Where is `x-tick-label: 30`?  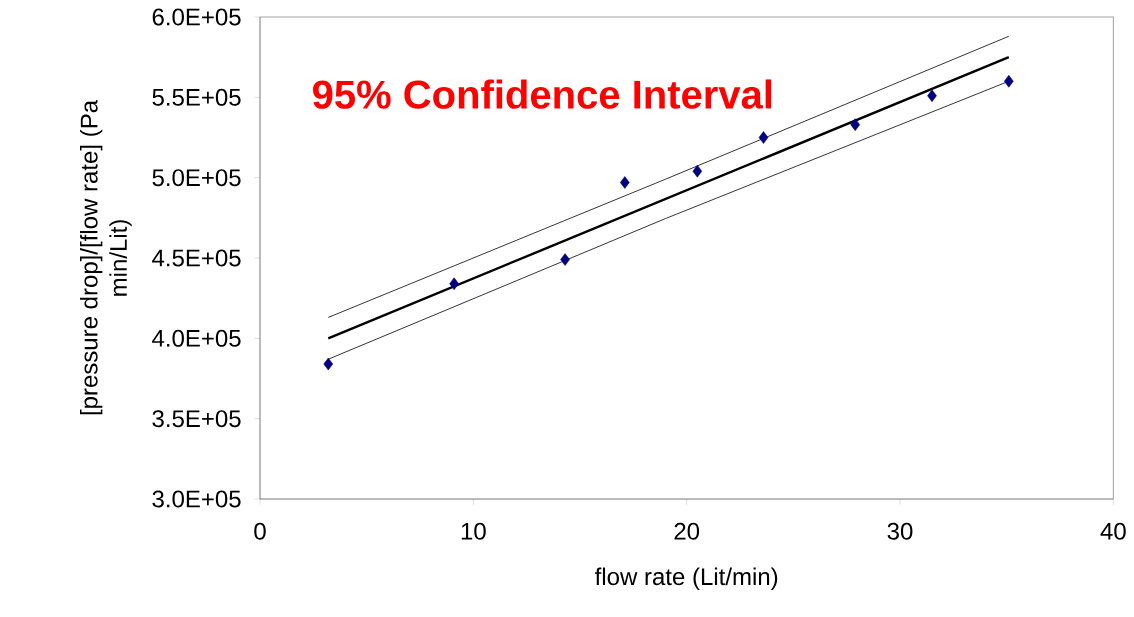
x-tick-label: 30 is located at coordinates (900, 531).